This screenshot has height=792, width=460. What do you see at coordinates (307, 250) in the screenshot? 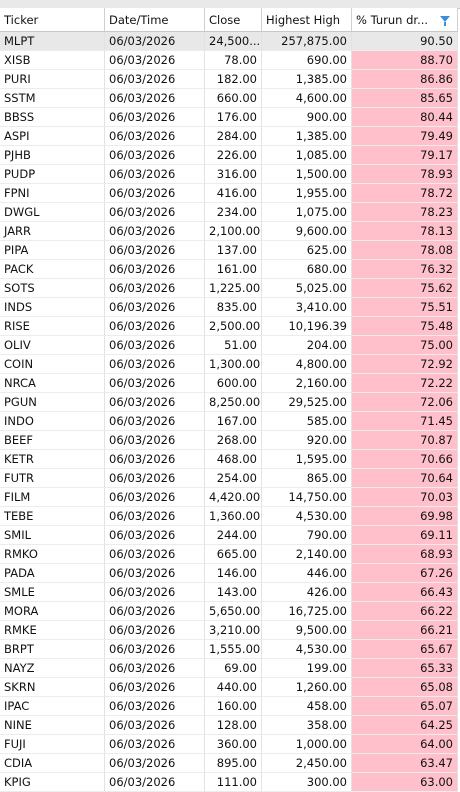
I see `table-cell: 625.00` at bounding box center [307, 250].